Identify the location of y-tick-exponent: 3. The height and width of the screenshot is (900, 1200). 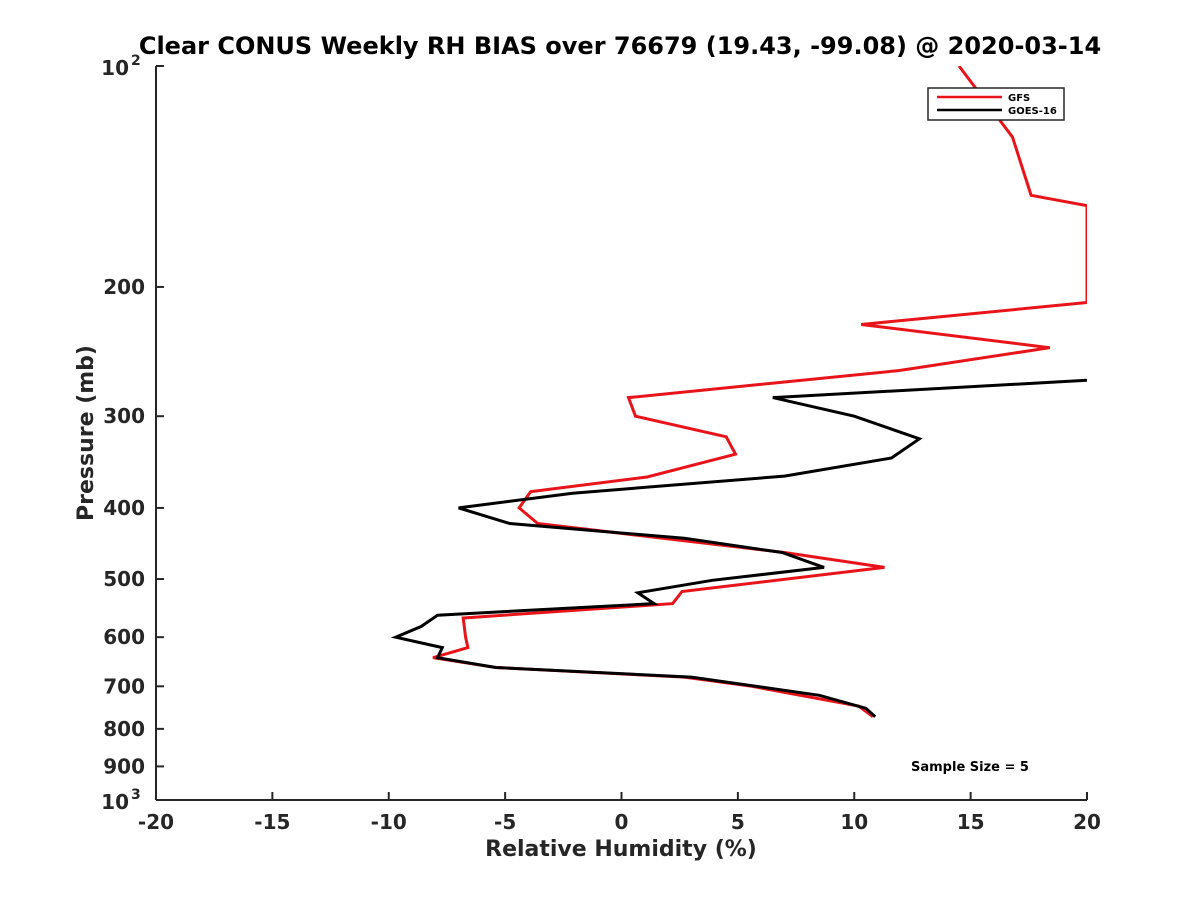
(136, 795).